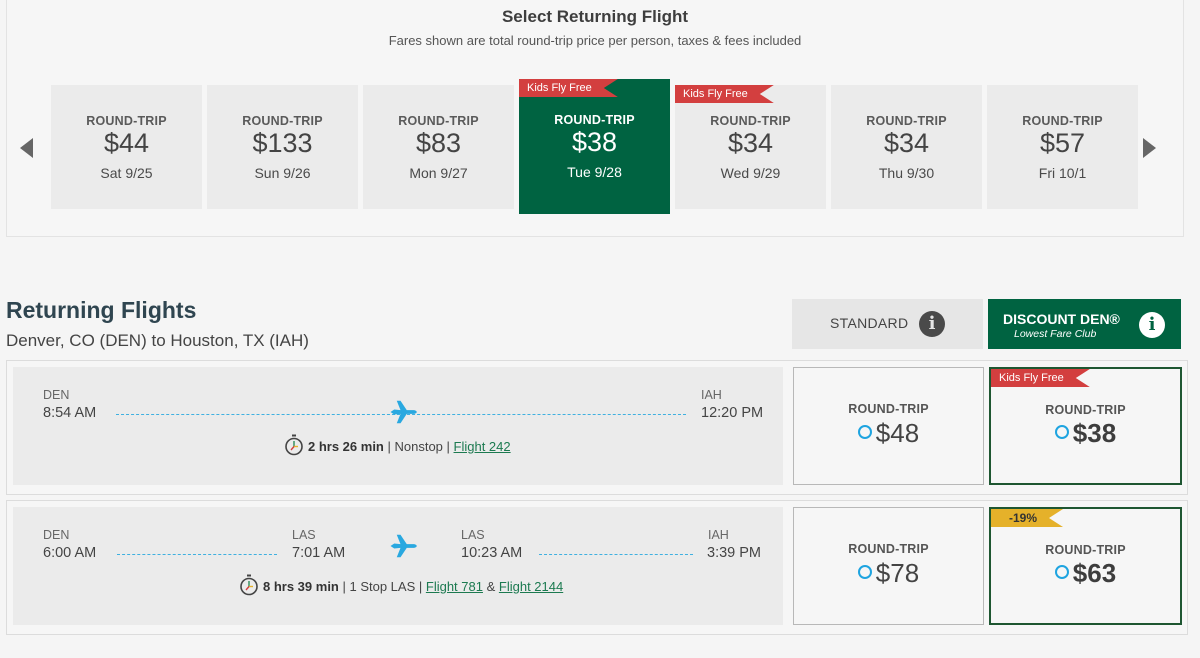 The height and width of the screenshot is (658, 1200). Describe the element at coordinates (932, 324) in the screenshot. I see `standard-info-icon: i` at that location.